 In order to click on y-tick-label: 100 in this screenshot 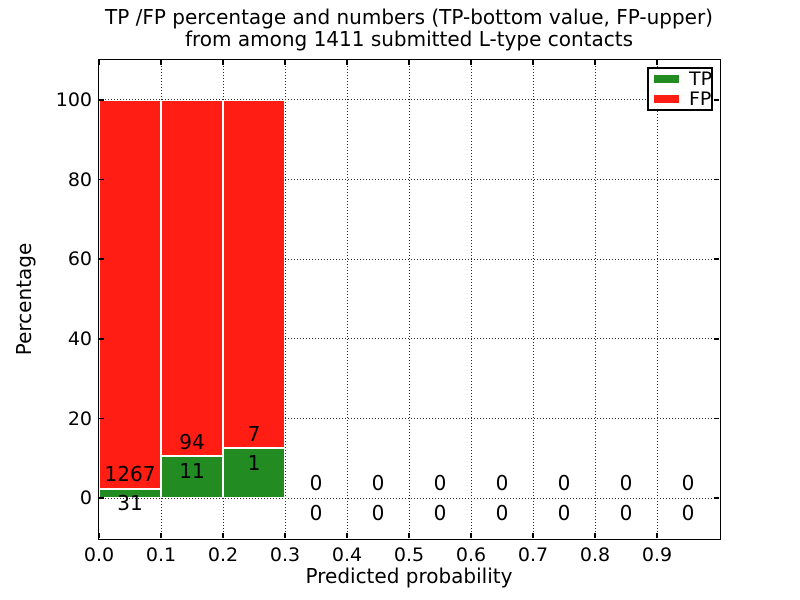, I will do `click(73, 99)`.